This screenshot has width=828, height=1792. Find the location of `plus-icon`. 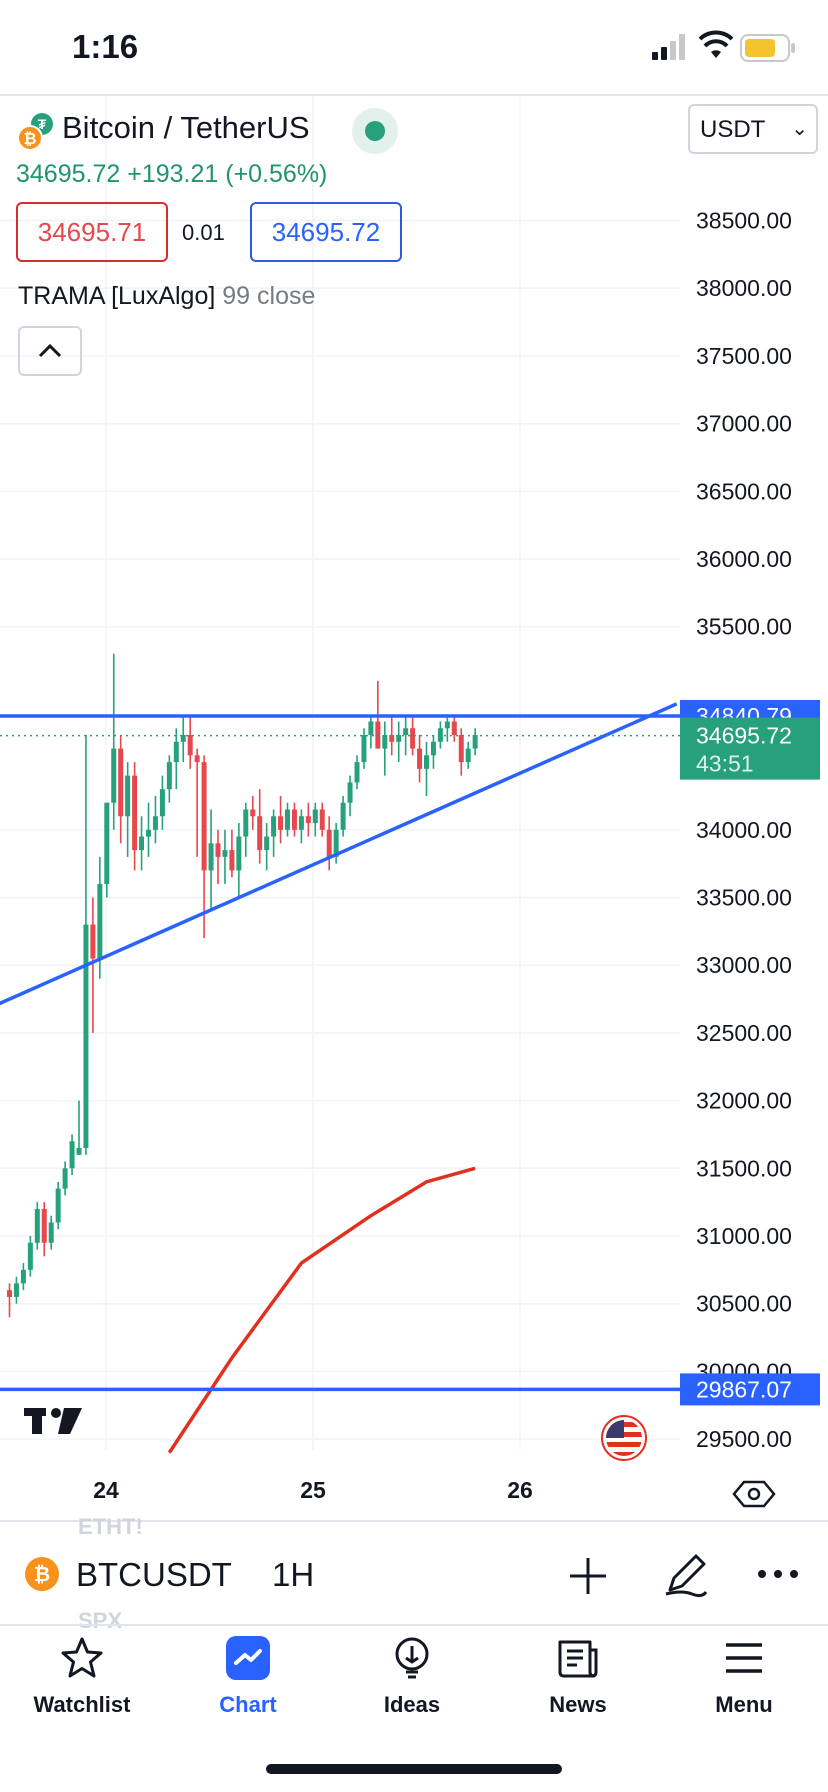

plus-icon is located at coordinates (588, 1576).